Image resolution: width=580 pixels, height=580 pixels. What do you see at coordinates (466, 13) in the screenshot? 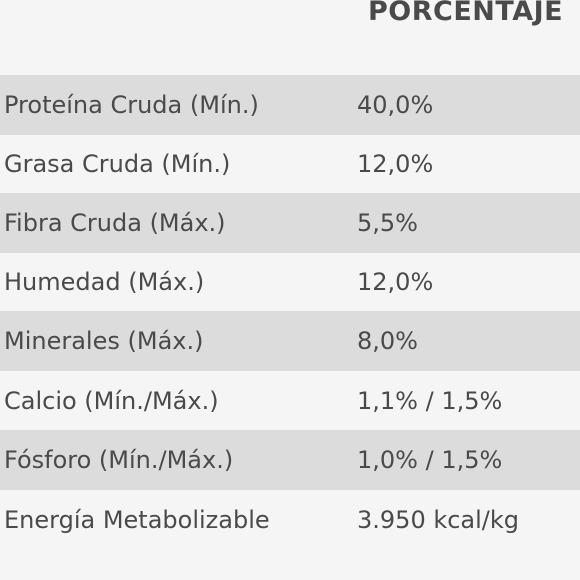
I see `percentage-column-header: PORCENTAJE` at bounding box center [466, 13].